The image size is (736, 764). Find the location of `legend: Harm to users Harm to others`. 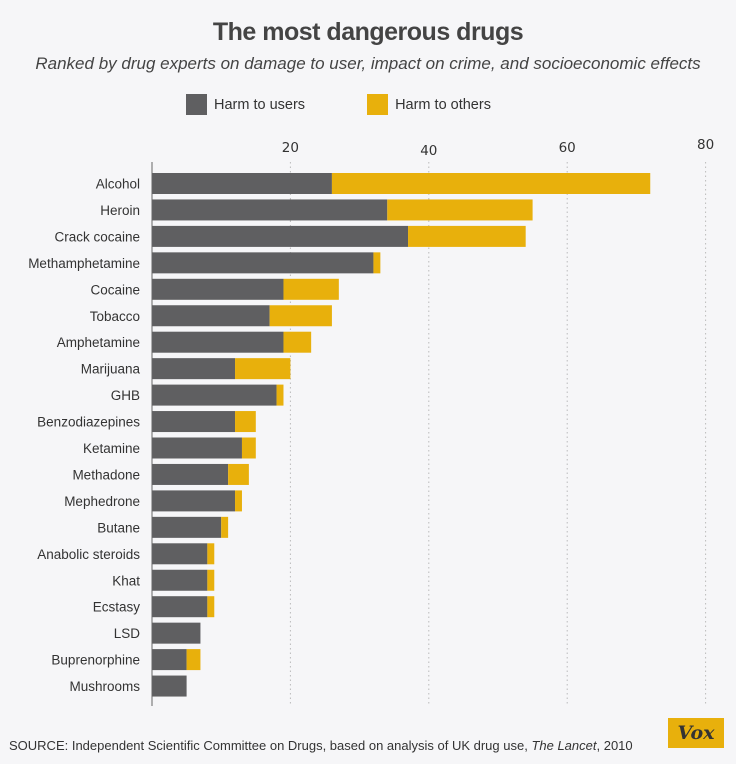

legend: Harm to users Harm to others is located at coordinates (369, 104).